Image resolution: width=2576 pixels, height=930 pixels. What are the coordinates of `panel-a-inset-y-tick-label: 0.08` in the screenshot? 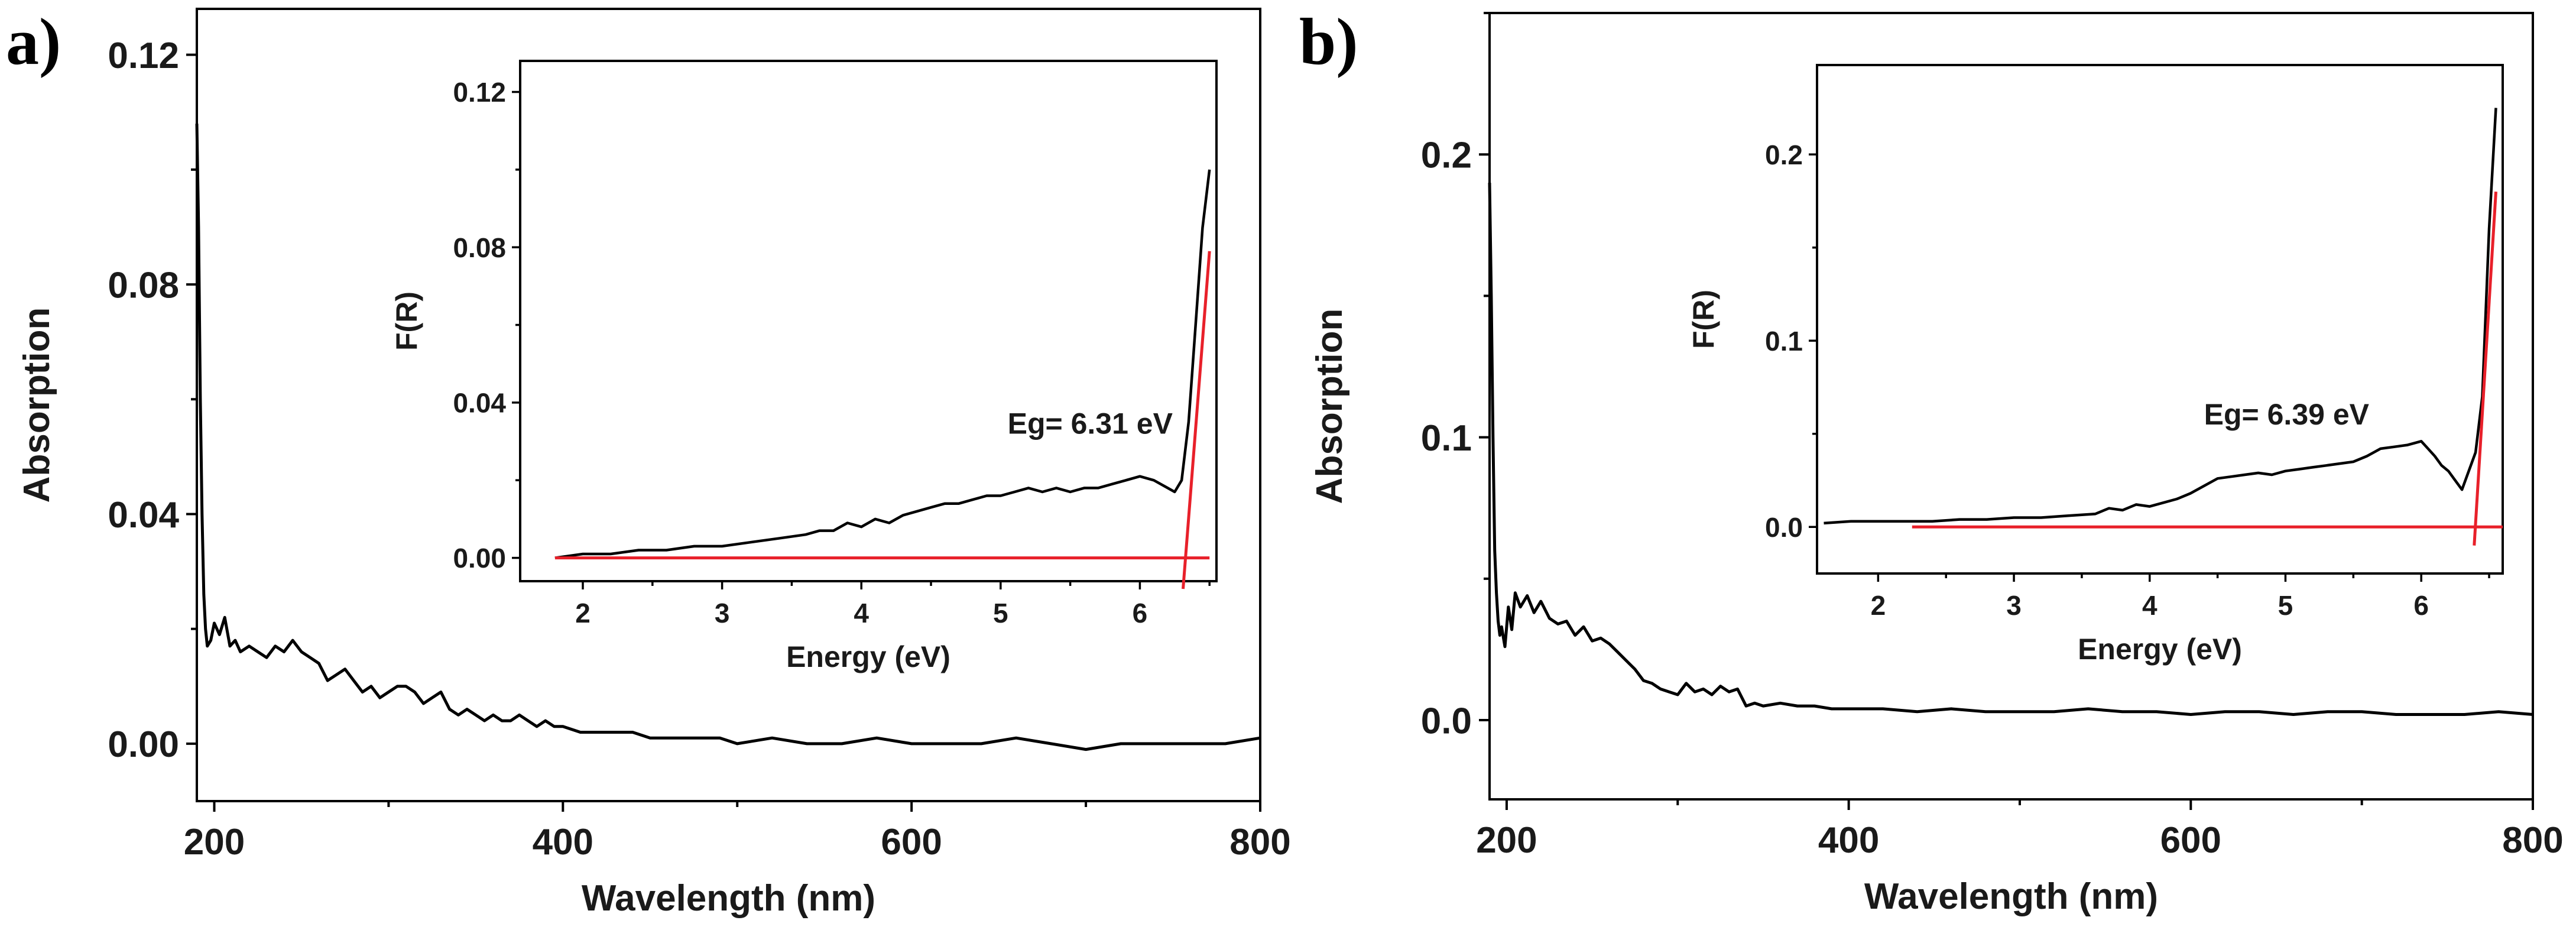 It's located at (479, 248).